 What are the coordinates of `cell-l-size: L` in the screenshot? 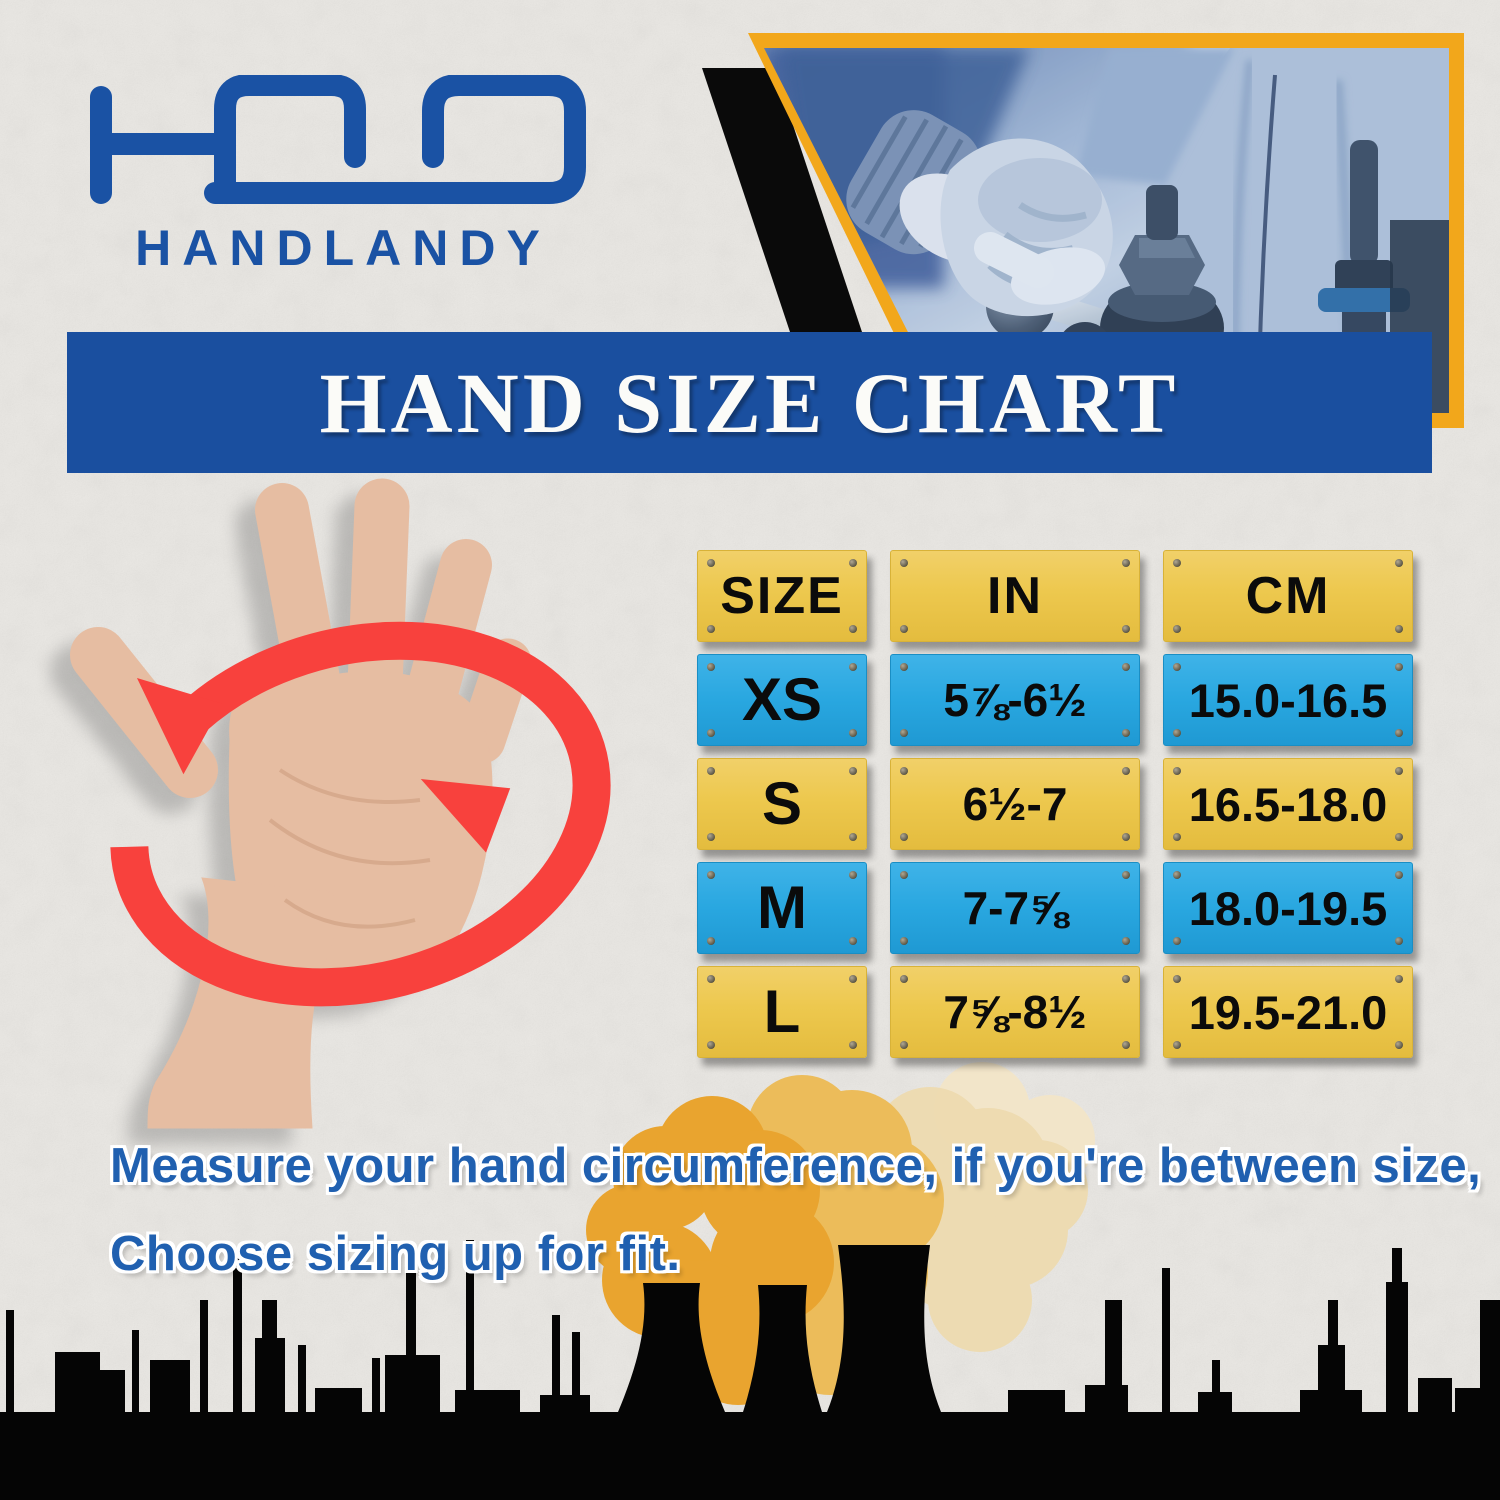 It's located at (782, 1012).